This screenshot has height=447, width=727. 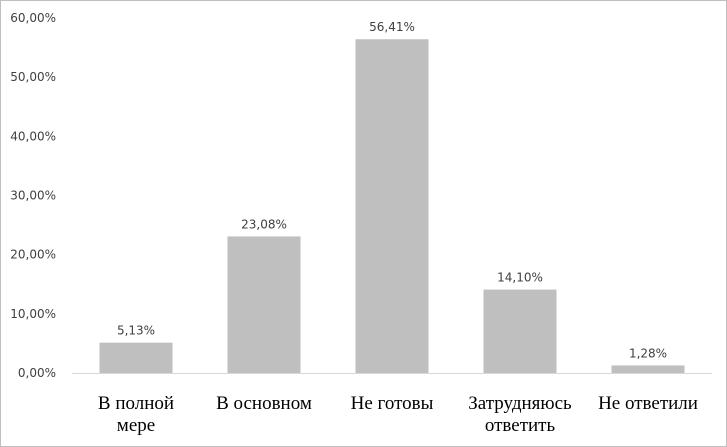 I want to click on x-tick-label: В основном, so click(x=264, y=403).